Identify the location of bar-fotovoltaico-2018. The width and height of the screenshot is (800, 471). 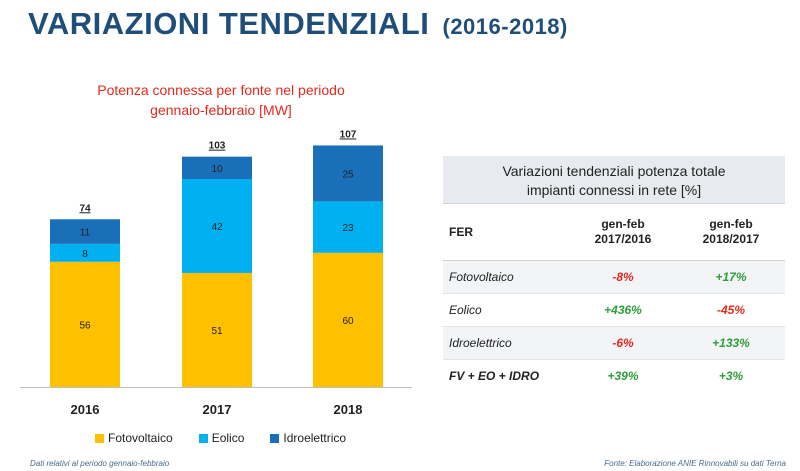
(348, 319).